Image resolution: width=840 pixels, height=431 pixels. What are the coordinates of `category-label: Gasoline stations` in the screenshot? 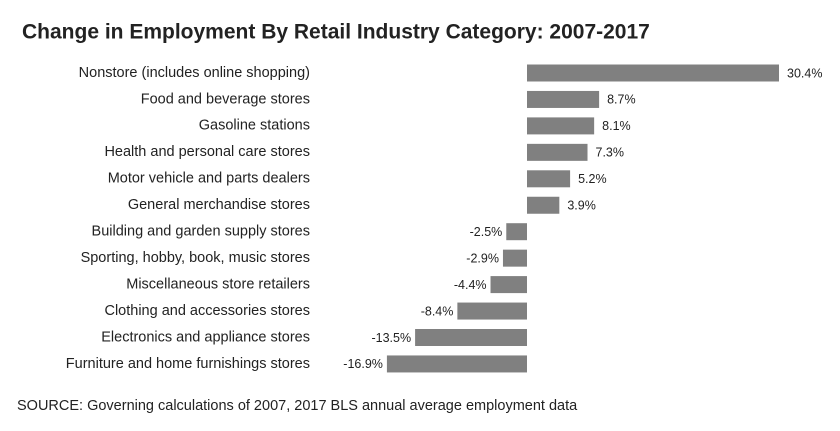 It's located at (254, 126).